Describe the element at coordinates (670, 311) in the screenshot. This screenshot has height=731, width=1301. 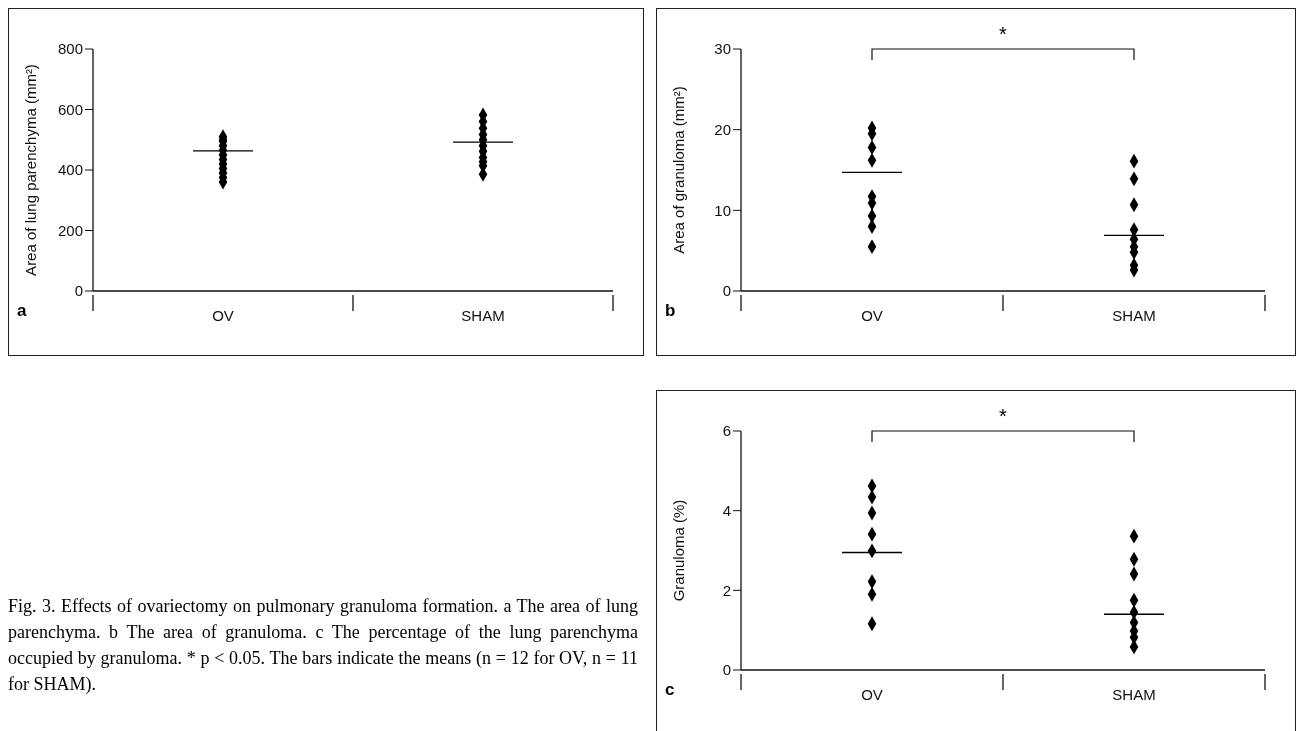
I see `text: b` at that location.